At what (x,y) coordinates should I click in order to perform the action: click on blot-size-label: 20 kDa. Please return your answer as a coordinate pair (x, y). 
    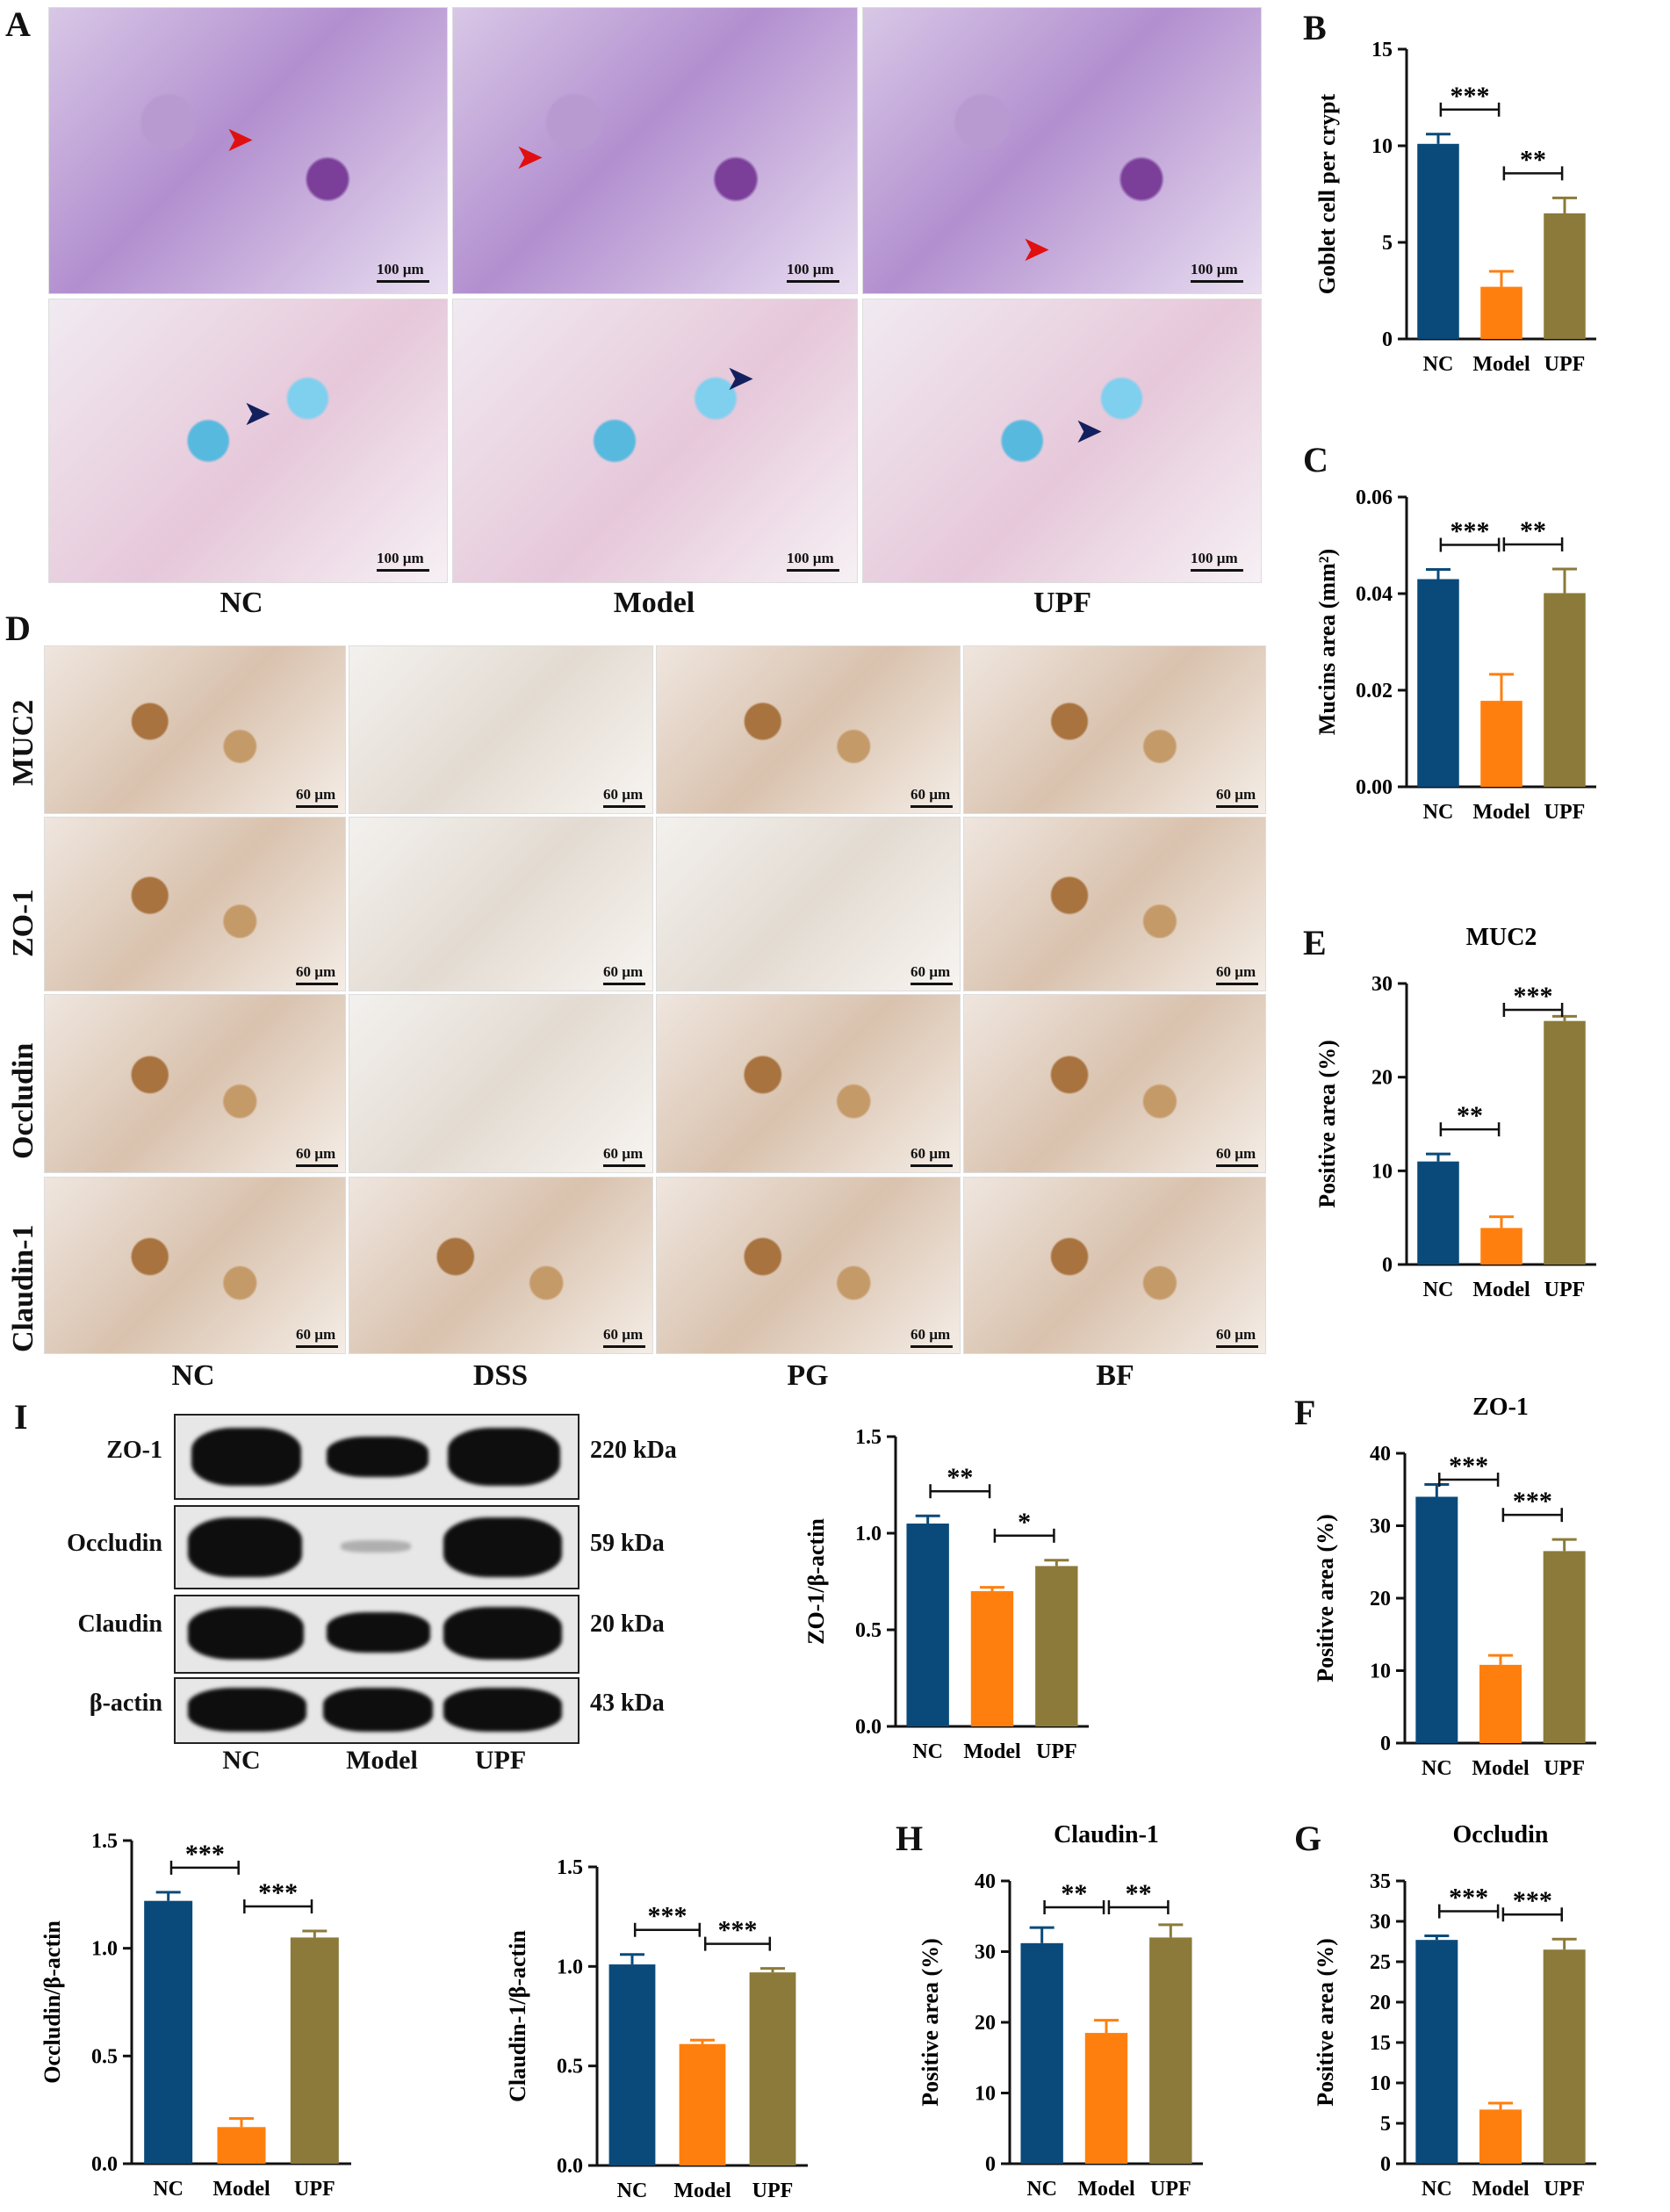
    Looking at the image, I should click on (627, 1624).